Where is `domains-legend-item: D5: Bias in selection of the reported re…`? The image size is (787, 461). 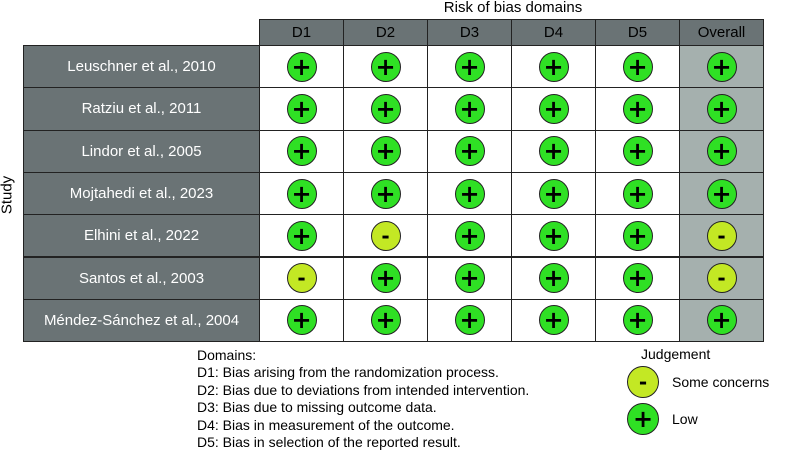
domains-legend-item: D5: Bias in selection of the reported re… is located at coordinates (329, 442).